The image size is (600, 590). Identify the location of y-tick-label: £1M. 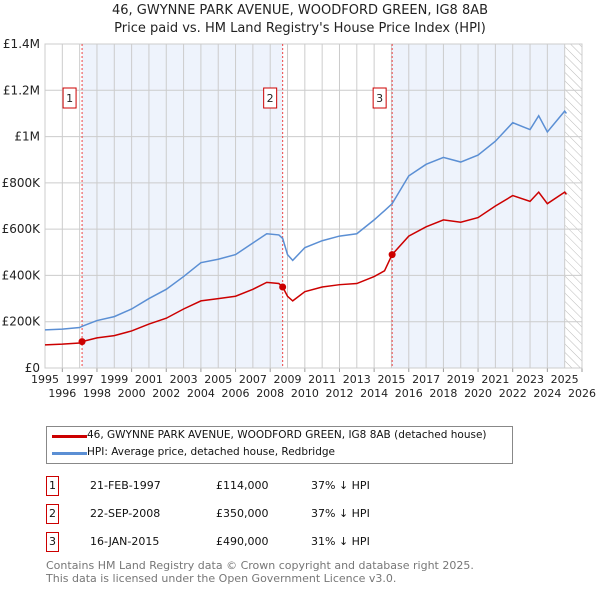
(27, 137).